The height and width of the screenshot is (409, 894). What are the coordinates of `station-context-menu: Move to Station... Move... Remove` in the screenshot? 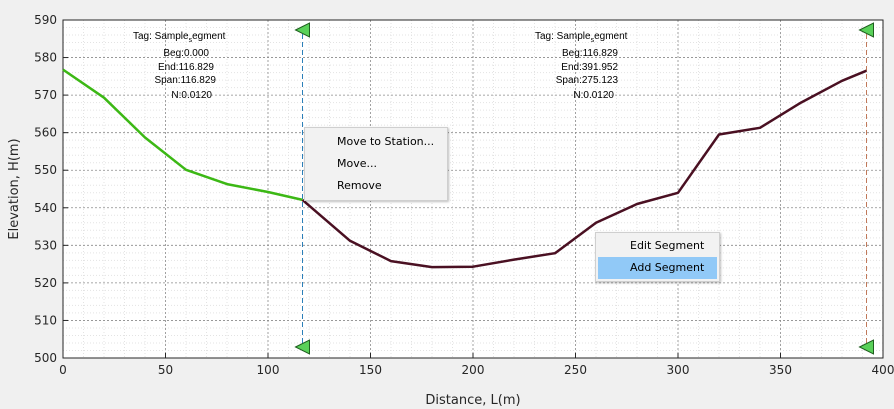 It's located at (376, 164).